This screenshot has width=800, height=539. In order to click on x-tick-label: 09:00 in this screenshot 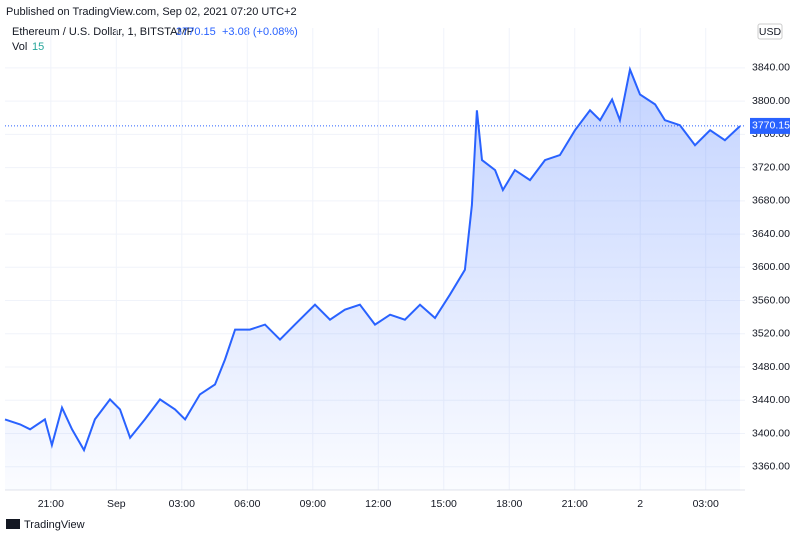, I will do `click(313, 504)`.